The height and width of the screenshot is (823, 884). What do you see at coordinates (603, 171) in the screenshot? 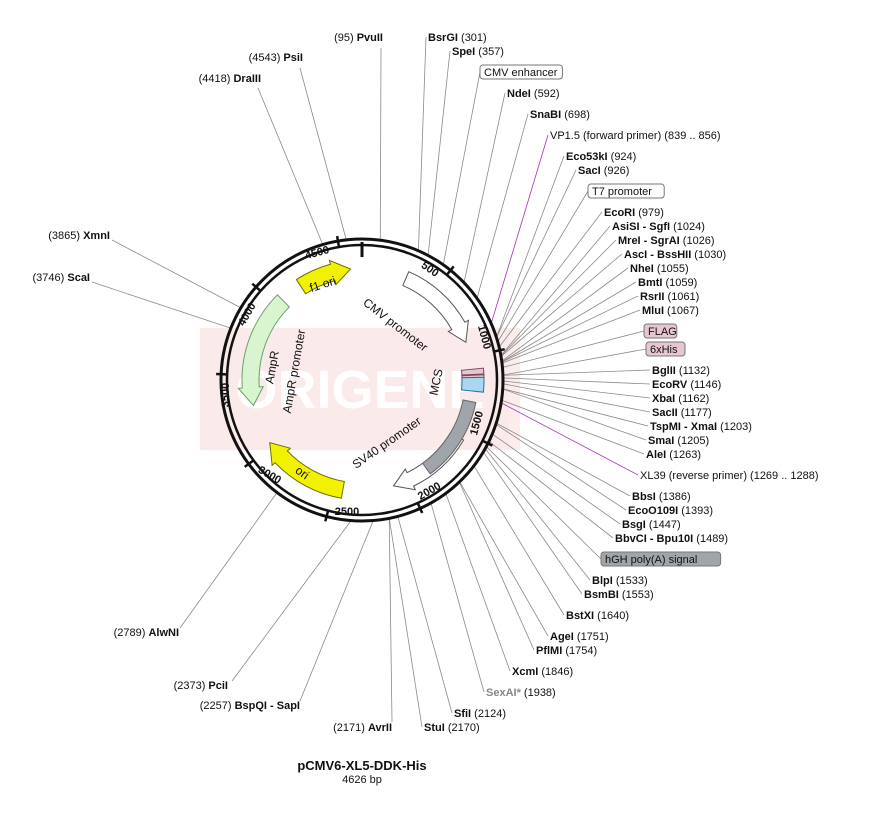
I see `svg-text: SacI (926)` at bounding box center [603, 171].